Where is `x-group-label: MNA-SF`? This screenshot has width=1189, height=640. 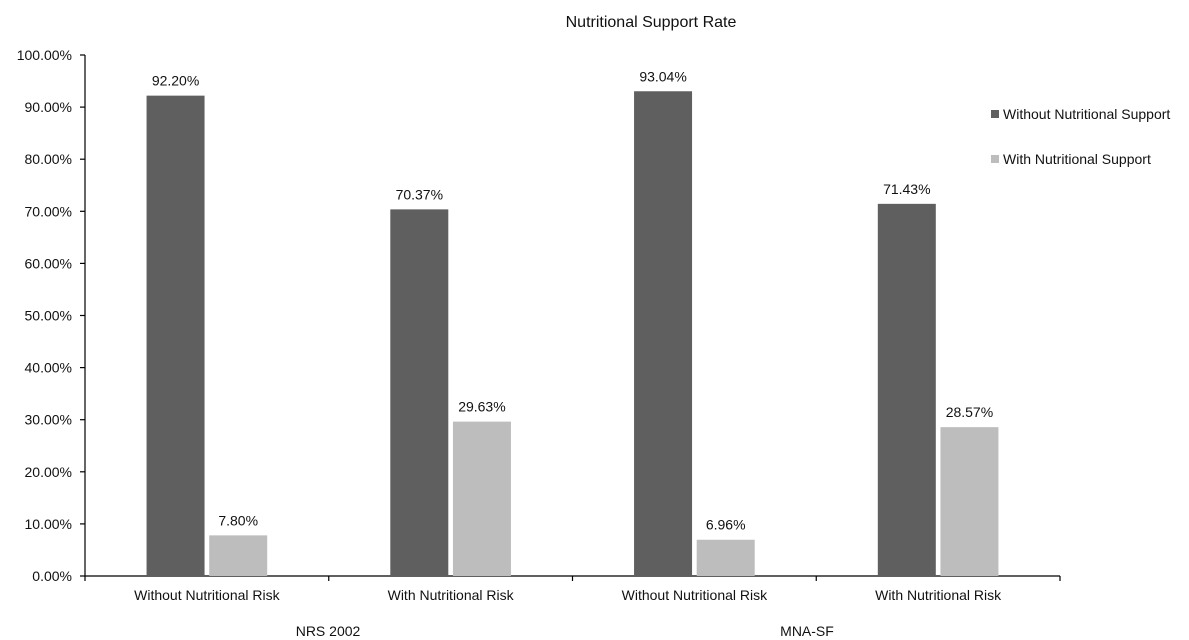
x-group-label: MNA-SF is located at coordinates (807, 631).